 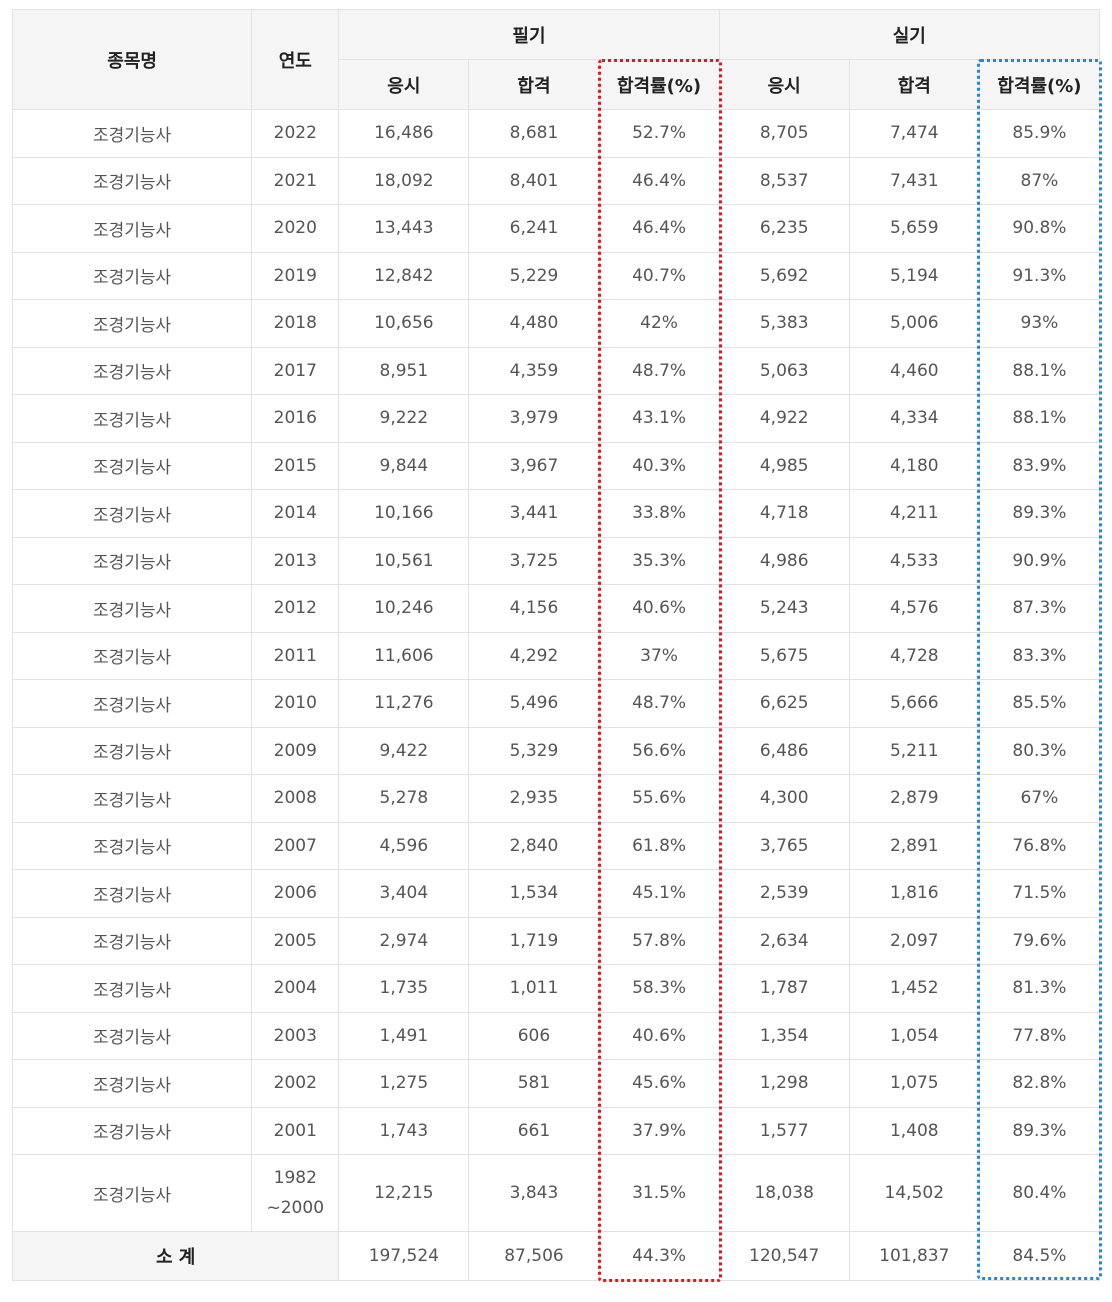 I want to click on table-row: 조경기능사 2003 1,491 606 40.6% 1,354 1,054 77.8%, so click(x=556, y=1035).